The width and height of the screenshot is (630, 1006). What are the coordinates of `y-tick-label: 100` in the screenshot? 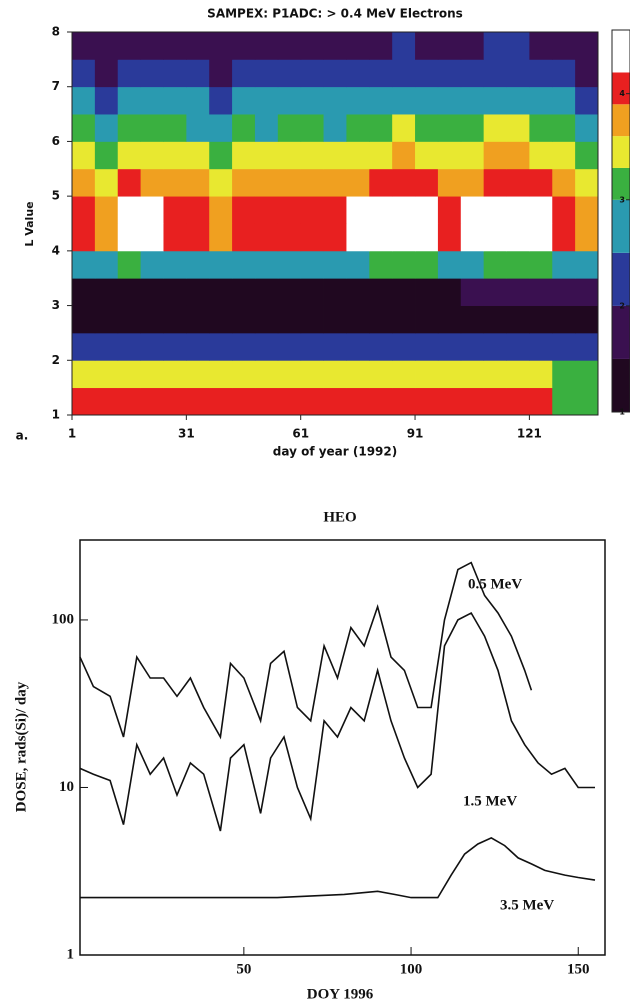 It's located at (63, 619).